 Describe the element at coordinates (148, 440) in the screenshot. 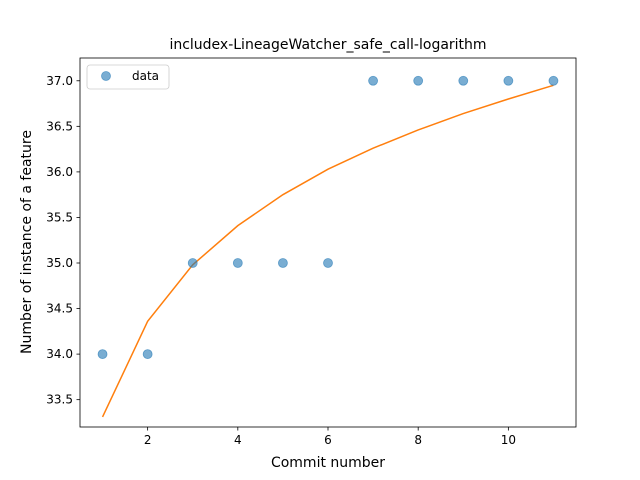

I see `x-tick-label: 2` at that location.